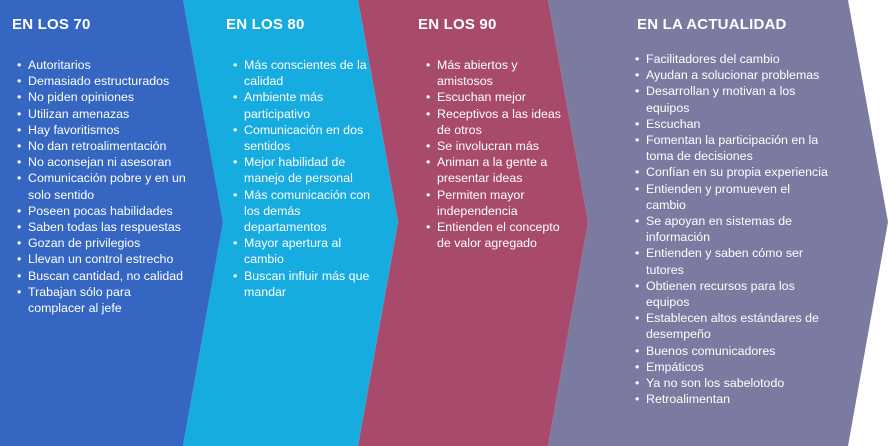 The image size is (891, 446). What do you see at coordinates (501, 73) in the screenshot?
I see `list-item: Más abiertos y amistosos` at bounding box center [501, 73].